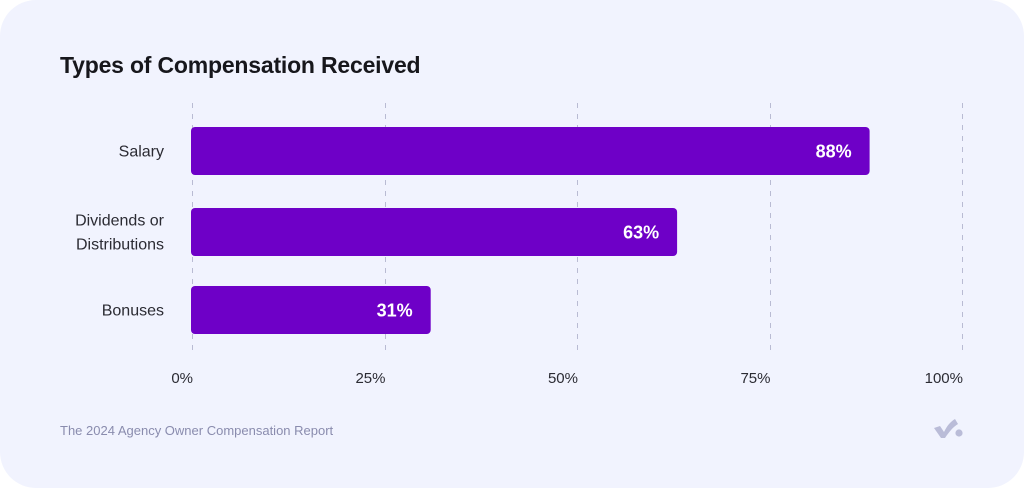 Image resolution: width=1024 pixels, height=488 pixels. I want to click on category-label: Bonuses, so click(133, 311).